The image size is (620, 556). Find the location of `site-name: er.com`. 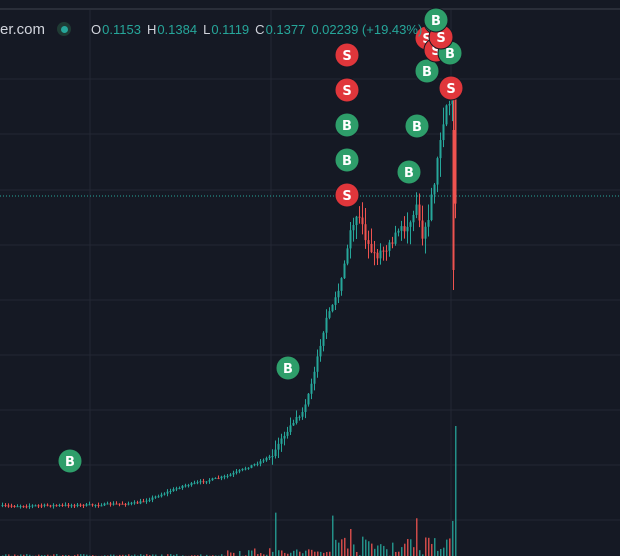

site-name: er.com is located at coordinates (23, 29).